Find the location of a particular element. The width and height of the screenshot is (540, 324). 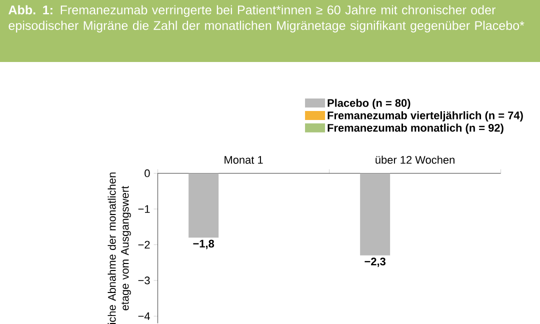

legend-label: Fremanezumab vierteljährlich (n = 74) is located at coordinates (425, 116).